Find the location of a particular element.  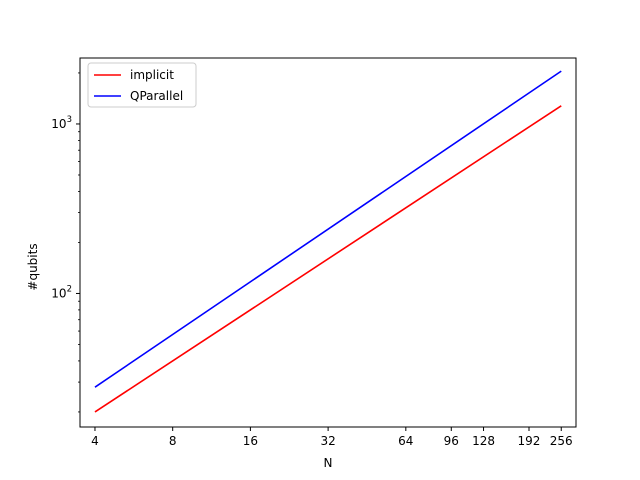

x-axis-label: N is located at coordinates (328, 463).